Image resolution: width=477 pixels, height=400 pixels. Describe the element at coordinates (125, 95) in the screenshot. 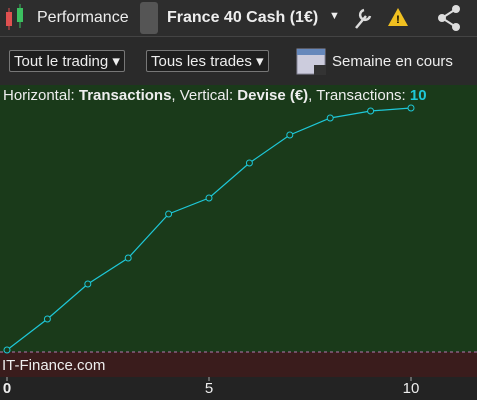

I see `info-text: Transactions` at that location.